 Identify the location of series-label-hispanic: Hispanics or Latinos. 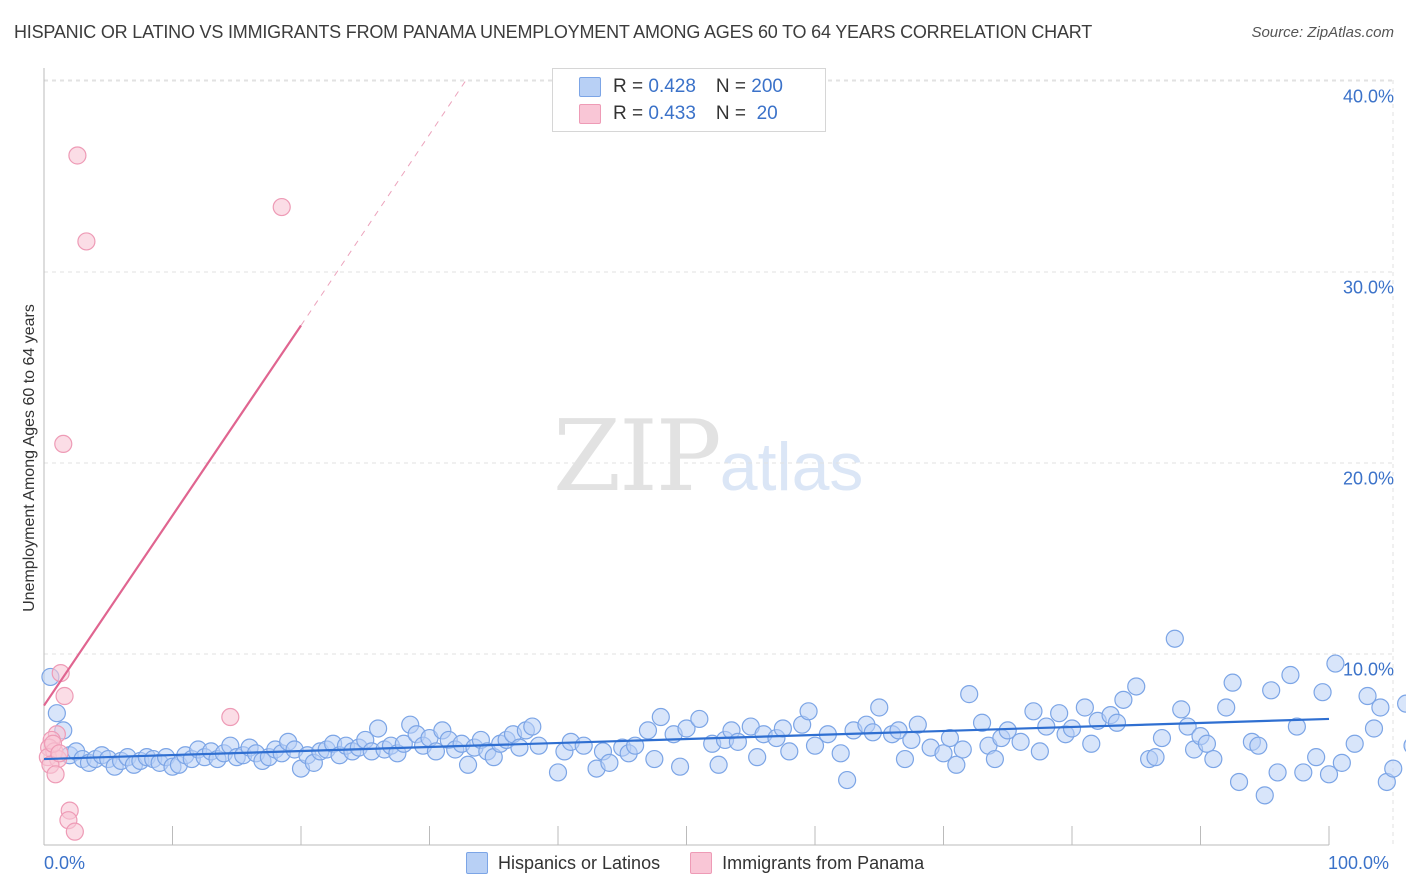
(579, 862).